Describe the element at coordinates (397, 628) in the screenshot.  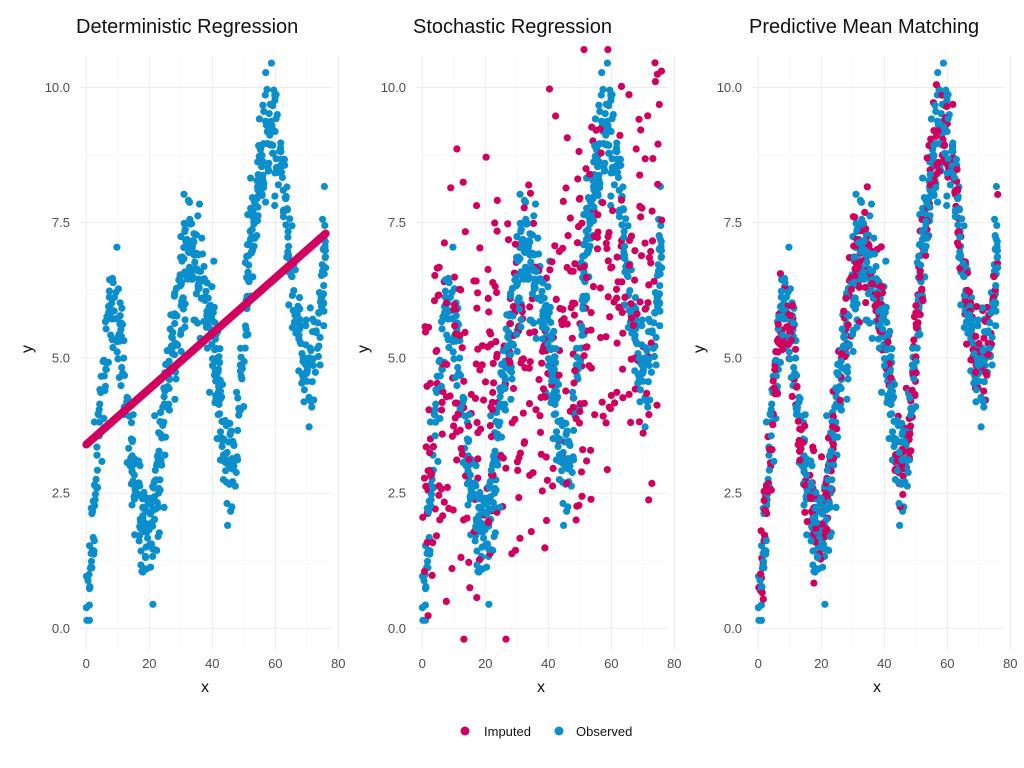
I see `y-tick-label: 0.0` at that location.